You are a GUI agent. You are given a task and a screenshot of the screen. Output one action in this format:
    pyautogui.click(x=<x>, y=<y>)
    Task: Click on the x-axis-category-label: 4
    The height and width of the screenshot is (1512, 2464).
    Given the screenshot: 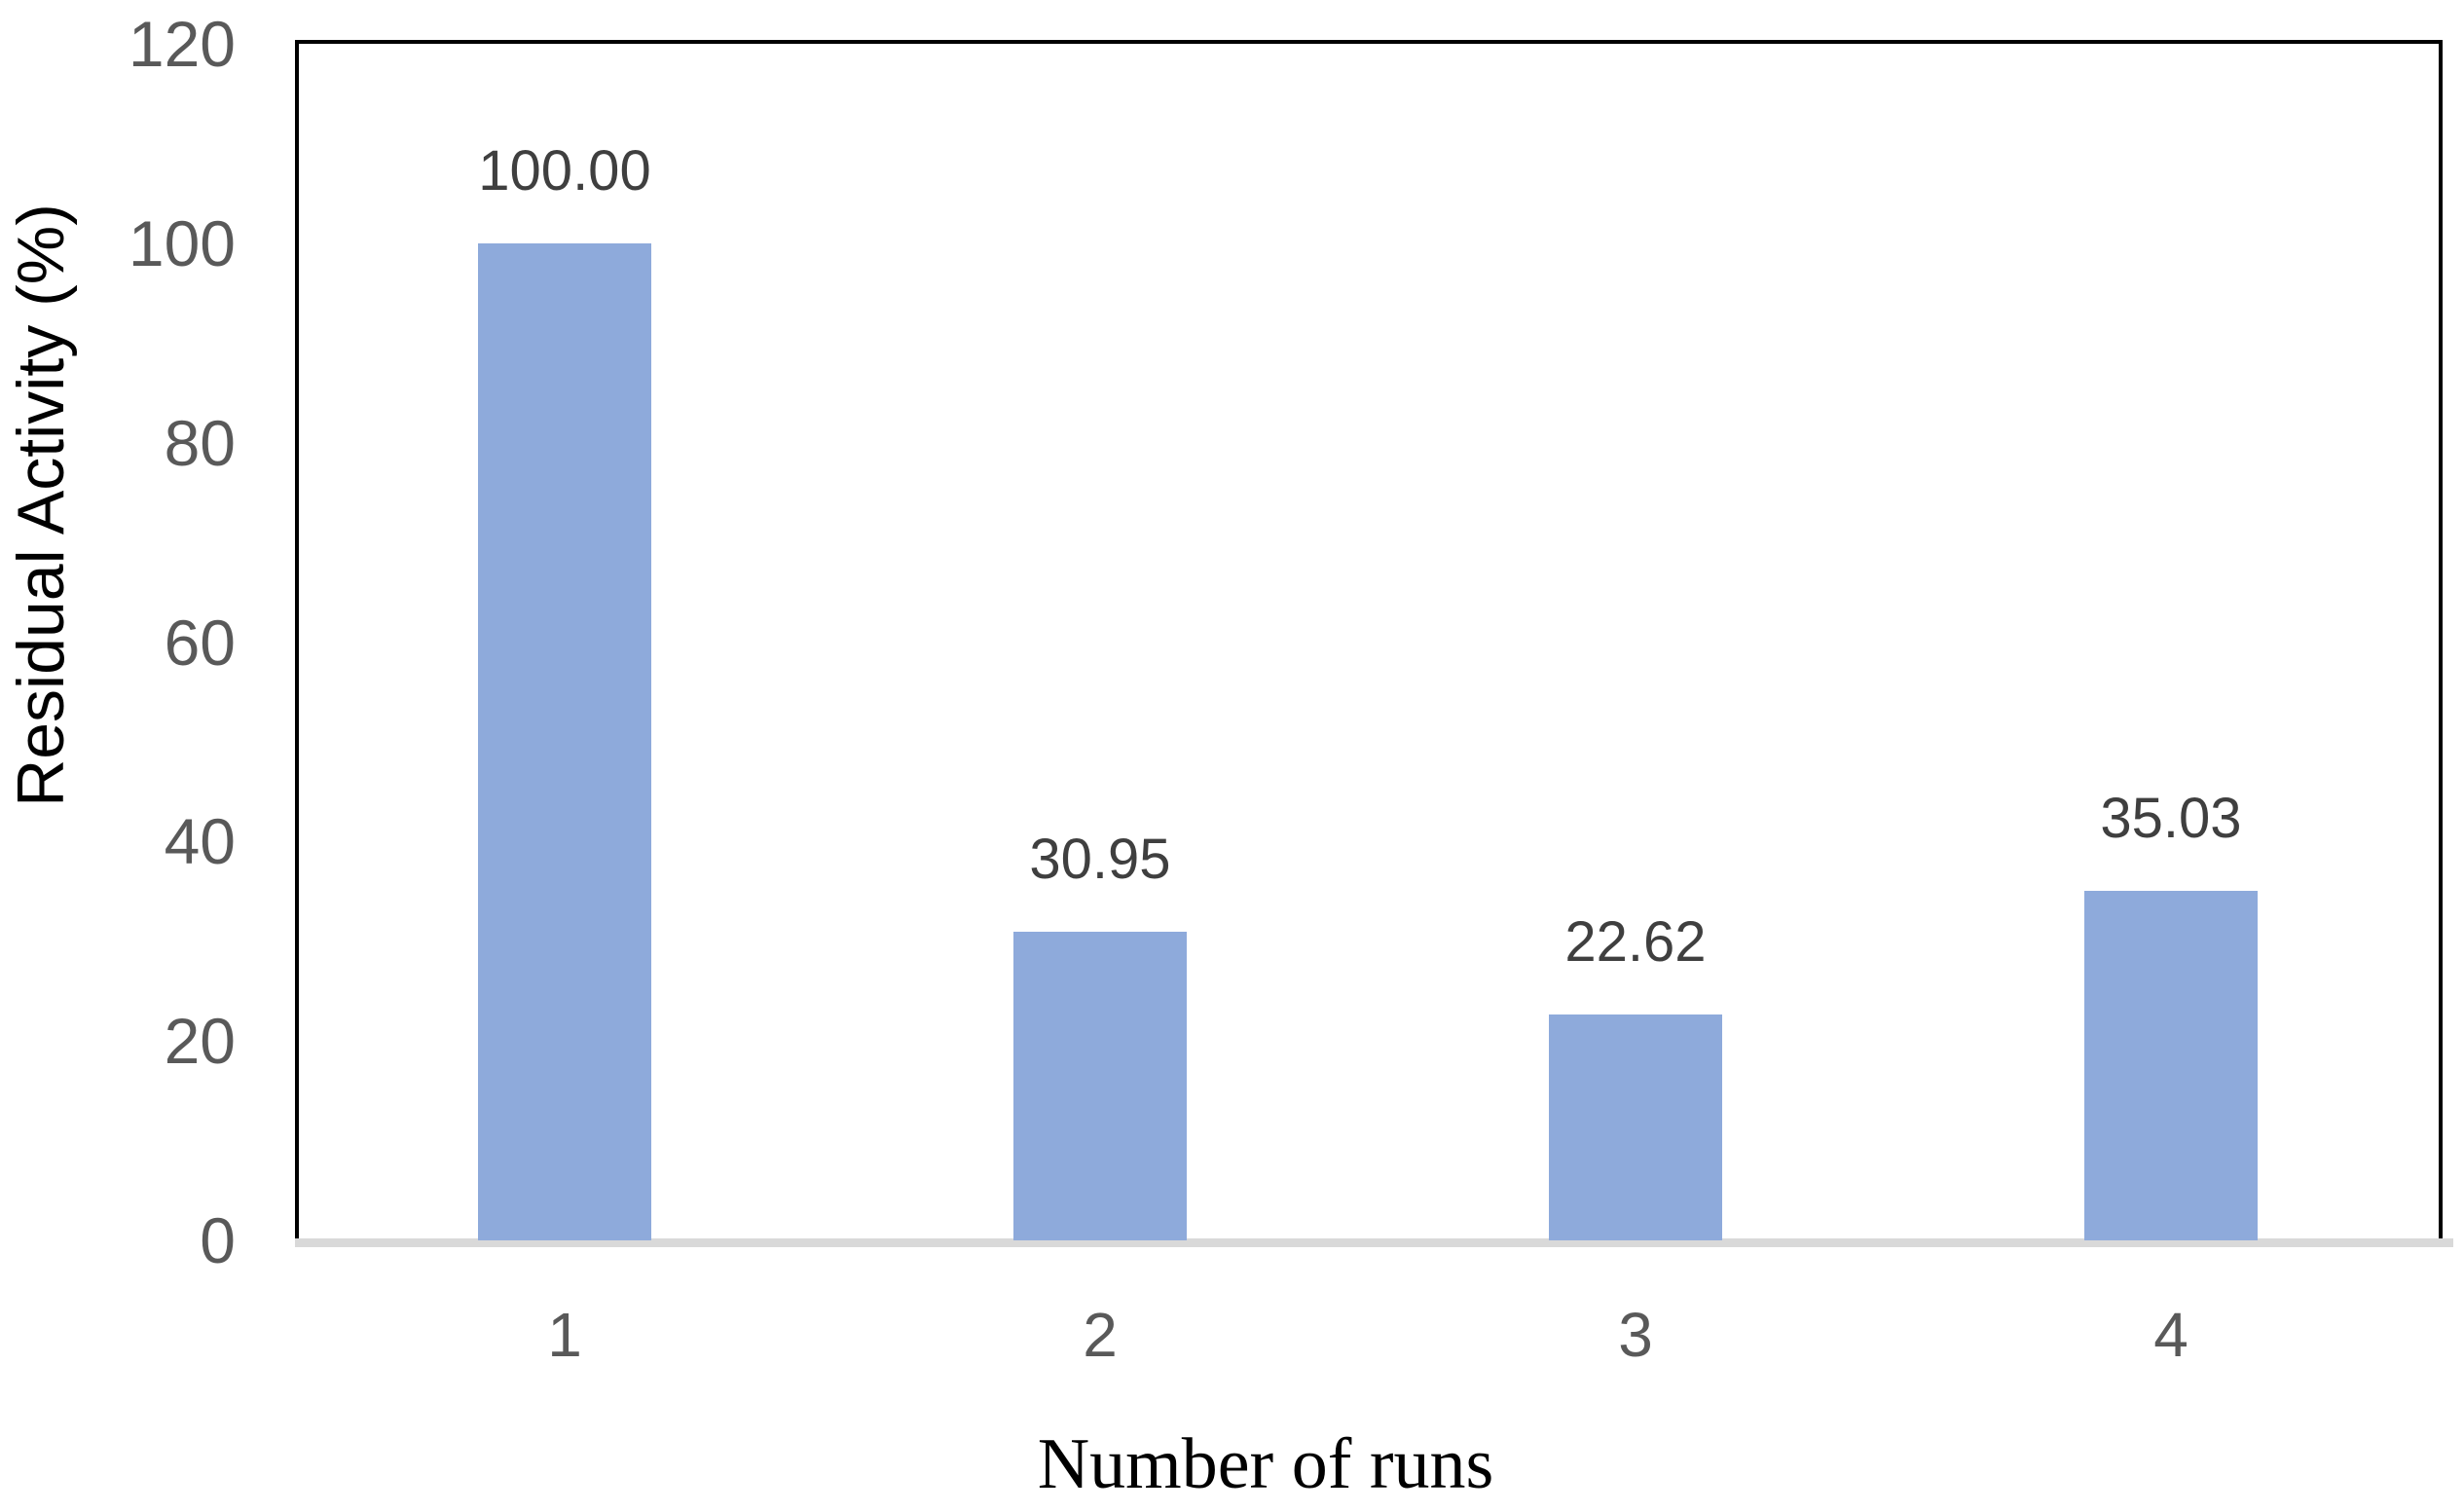 What is the action you would take?
    pyautogui.click(x=2171, y=1335)
    